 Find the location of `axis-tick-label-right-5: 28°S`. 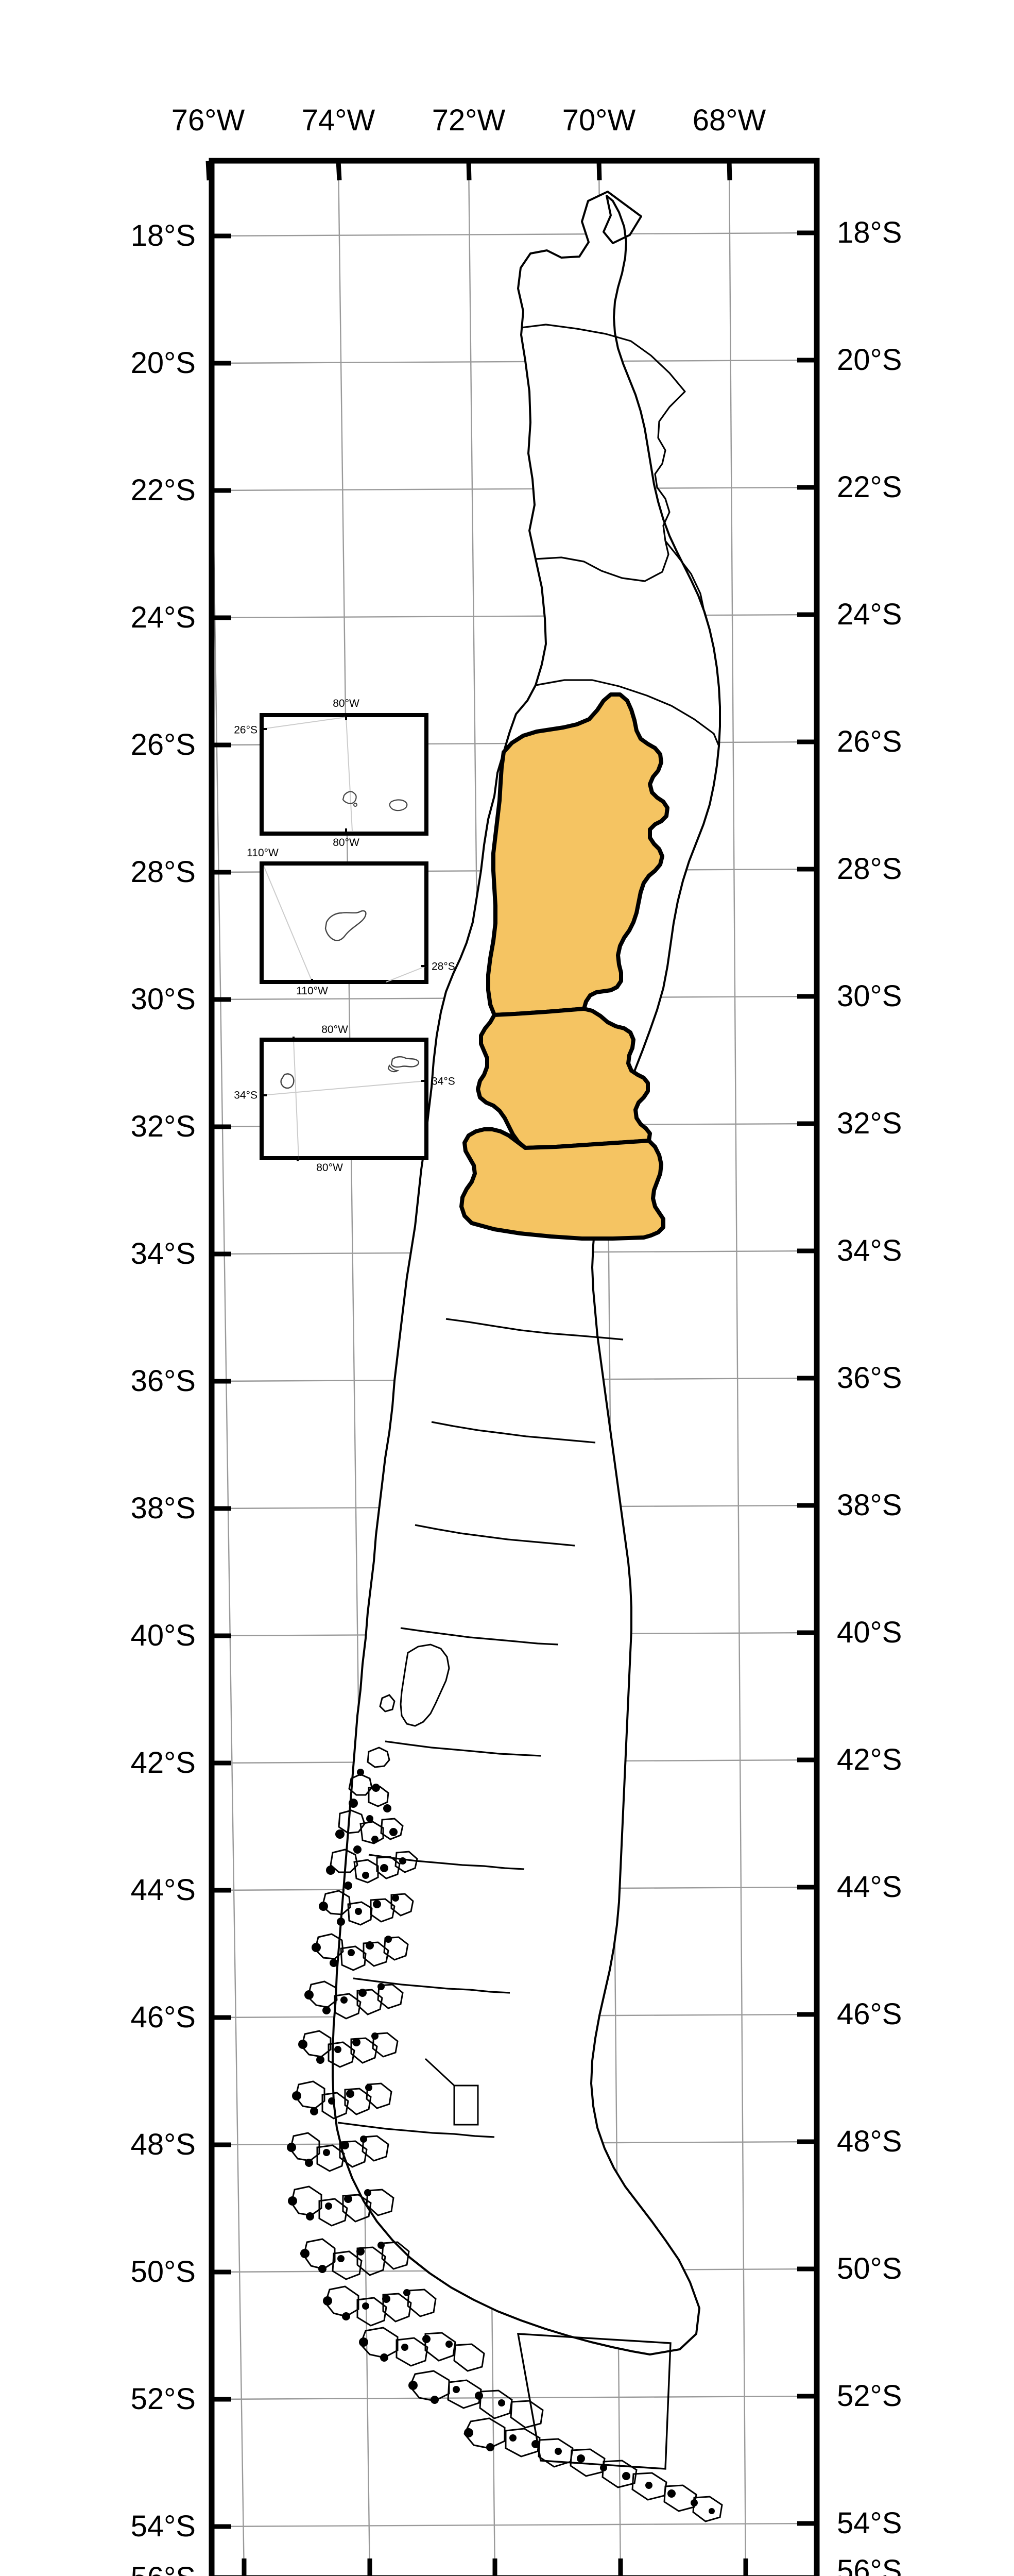

axis-tick-label-right-5: 28°S is located at coordinates (870, 869).